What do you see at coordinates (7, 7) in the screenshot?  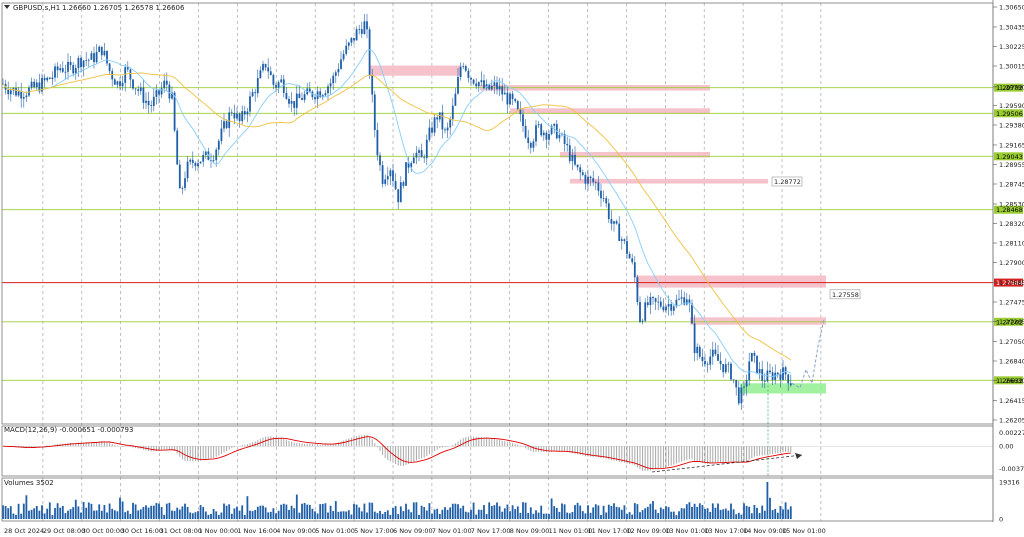 I see `dropdown-triangle-icon` at bounding box center [7, 7].